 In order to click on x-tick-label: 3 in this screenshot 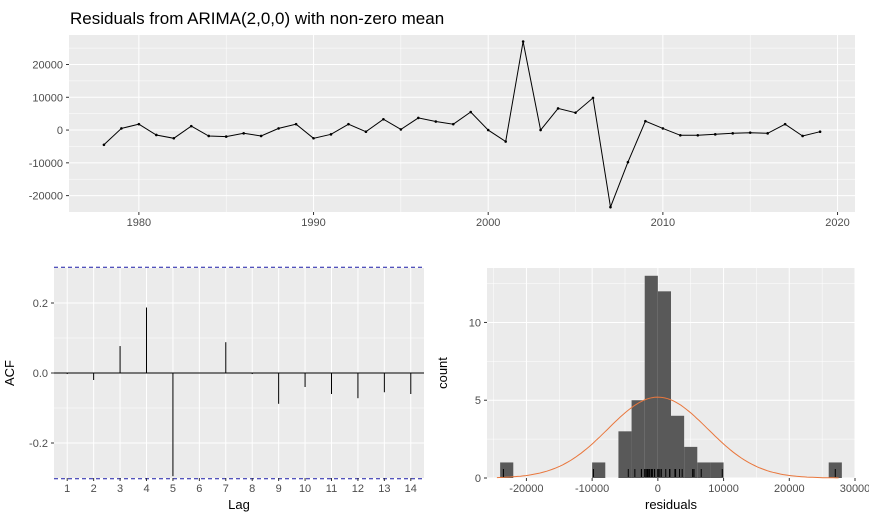, I will do `click(120, 489)`.